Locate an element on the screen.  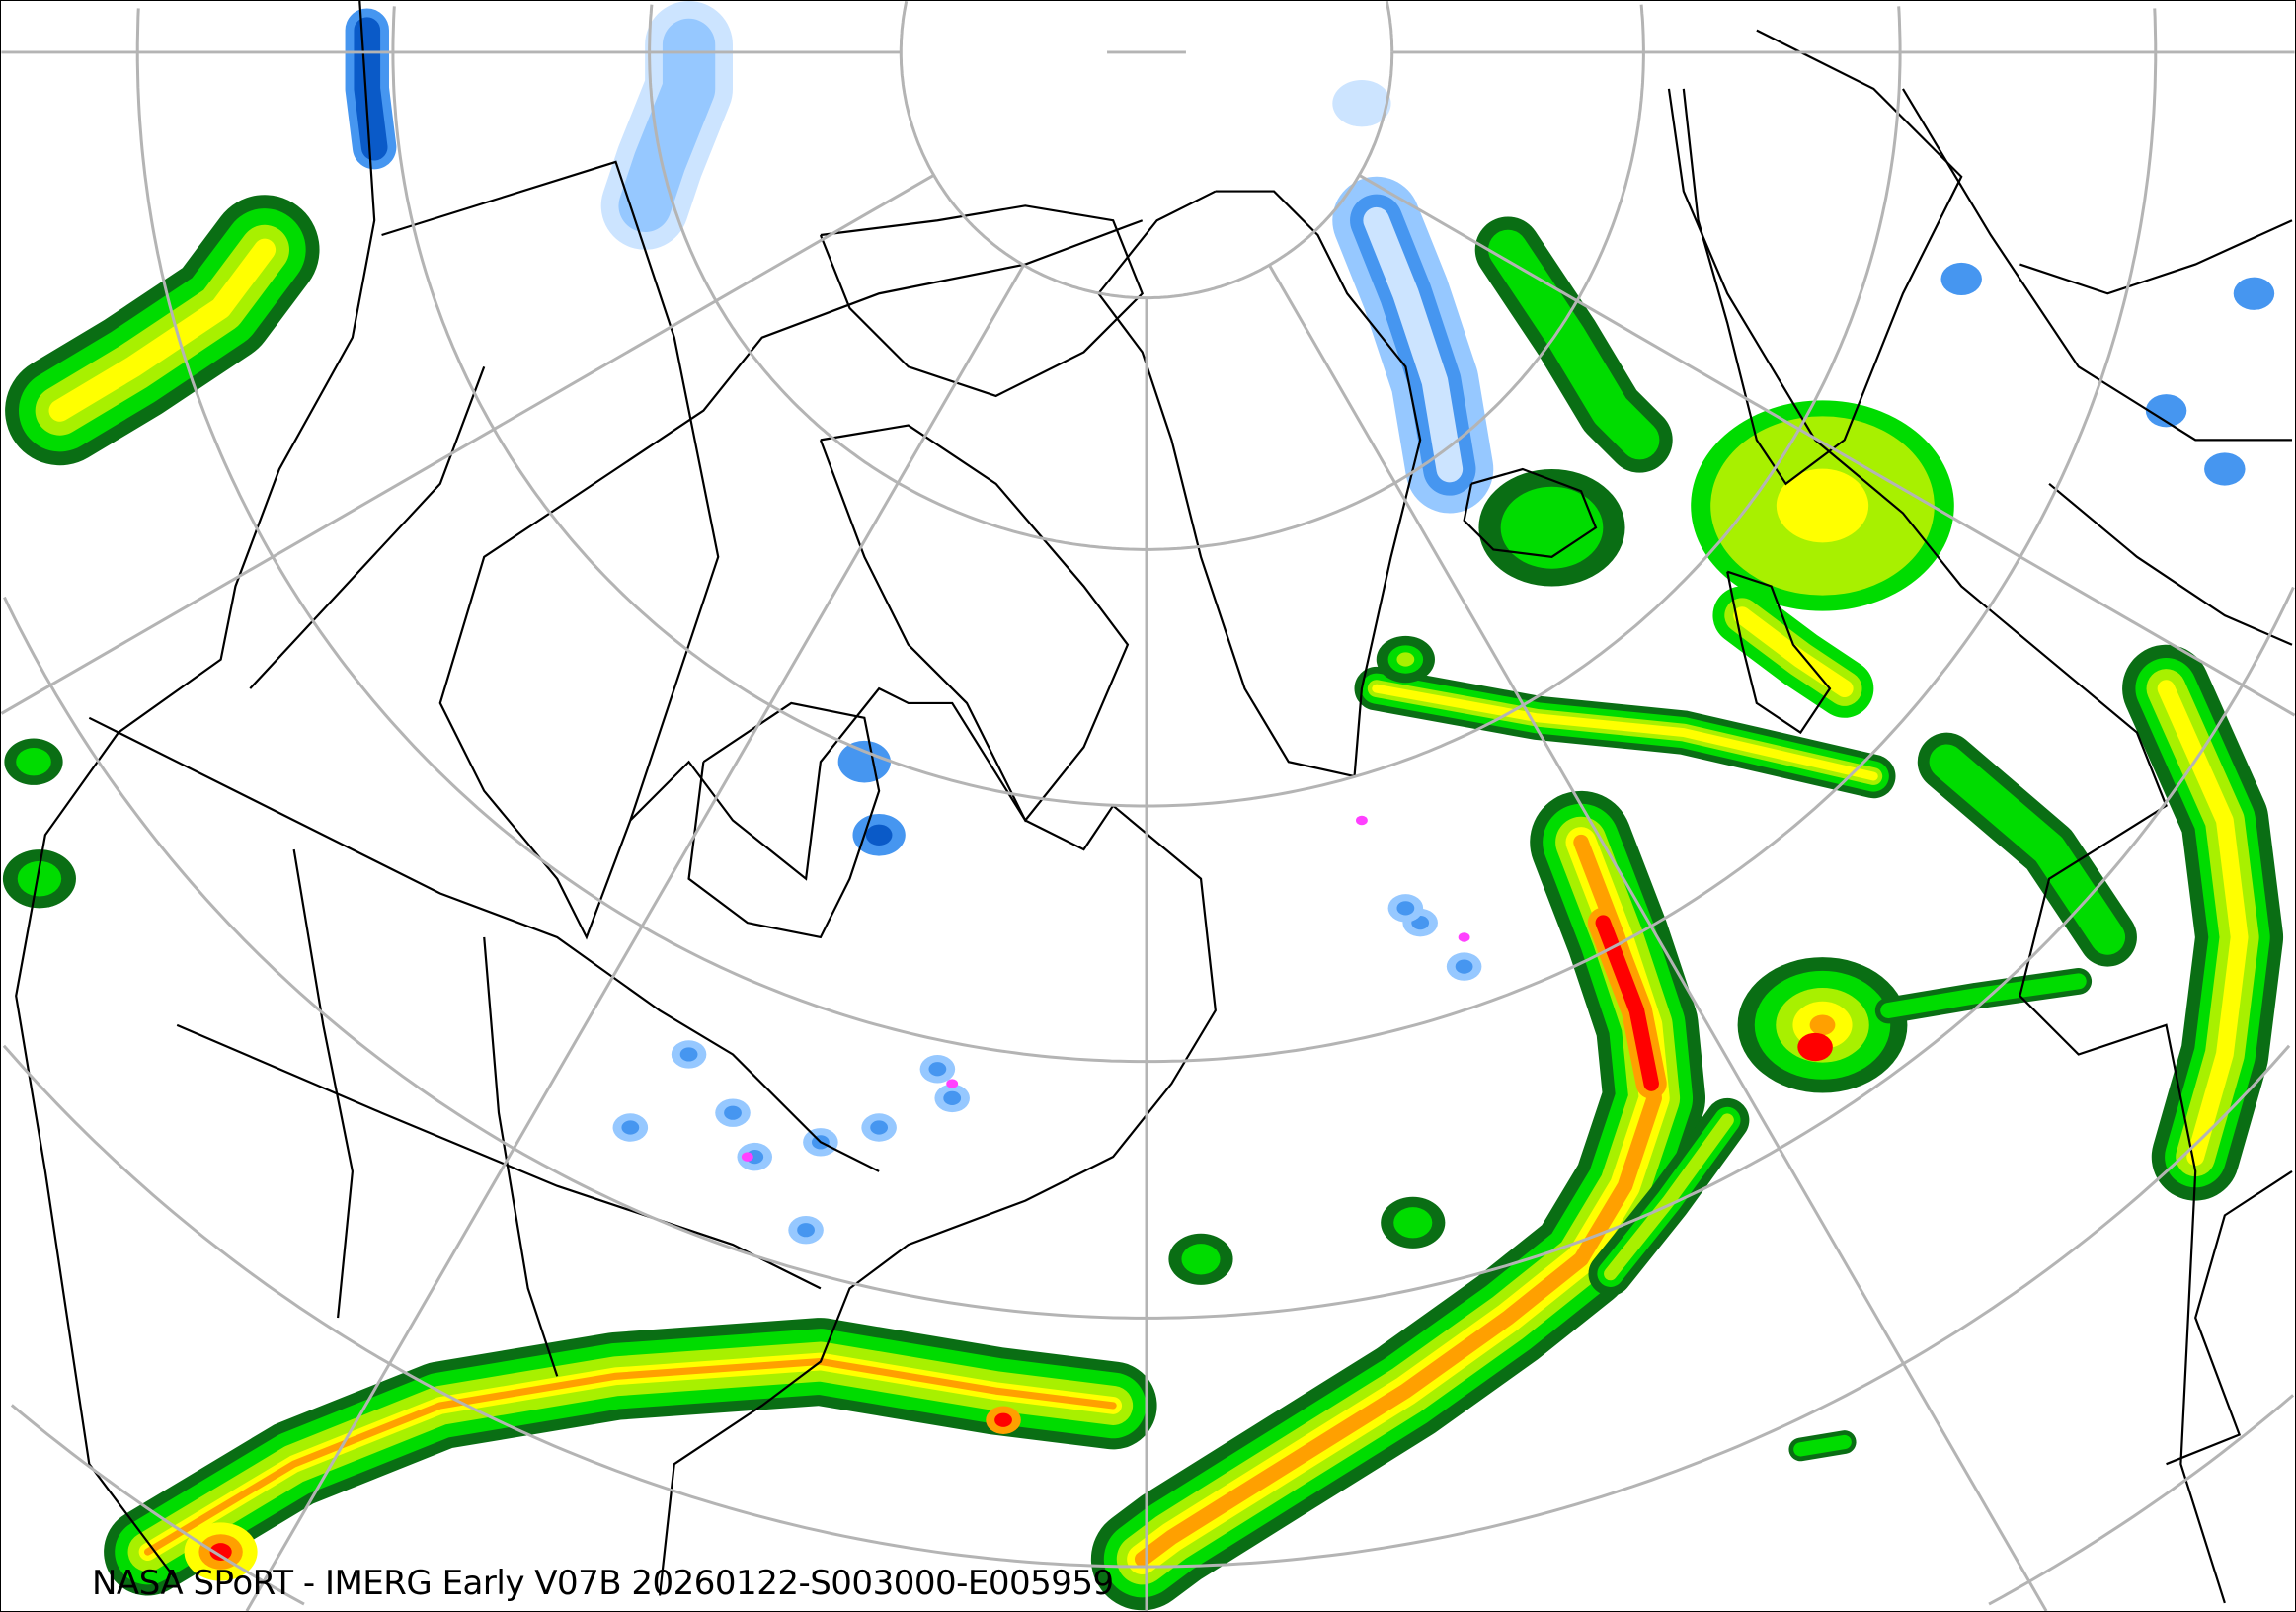
snow-band-alaska is located at coordinates (667, 125).